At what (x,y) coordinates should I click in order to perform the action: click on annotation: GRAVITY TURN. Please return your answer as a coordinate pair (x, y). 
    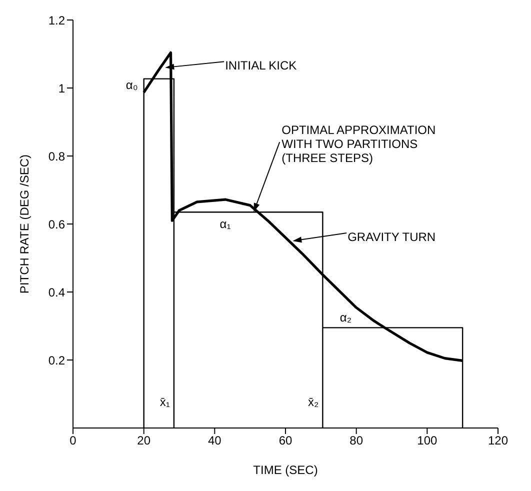
    Looking at the image, I should click on (392, 237).